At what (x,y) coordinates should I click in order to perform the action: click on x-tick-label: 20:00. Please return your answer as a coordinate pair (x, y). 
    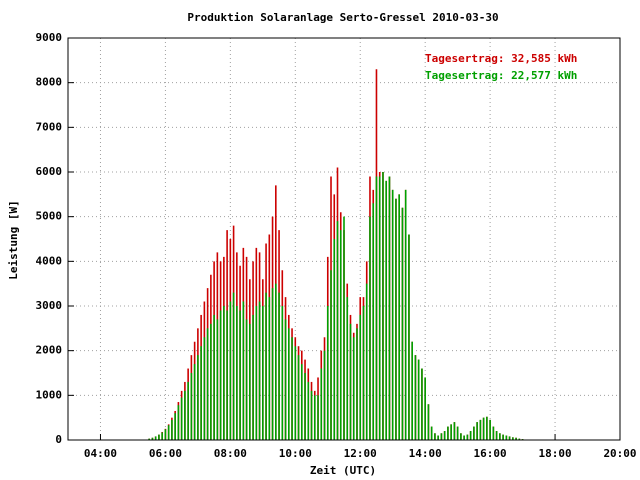
    Looking at the image, I should click on (619, 453).